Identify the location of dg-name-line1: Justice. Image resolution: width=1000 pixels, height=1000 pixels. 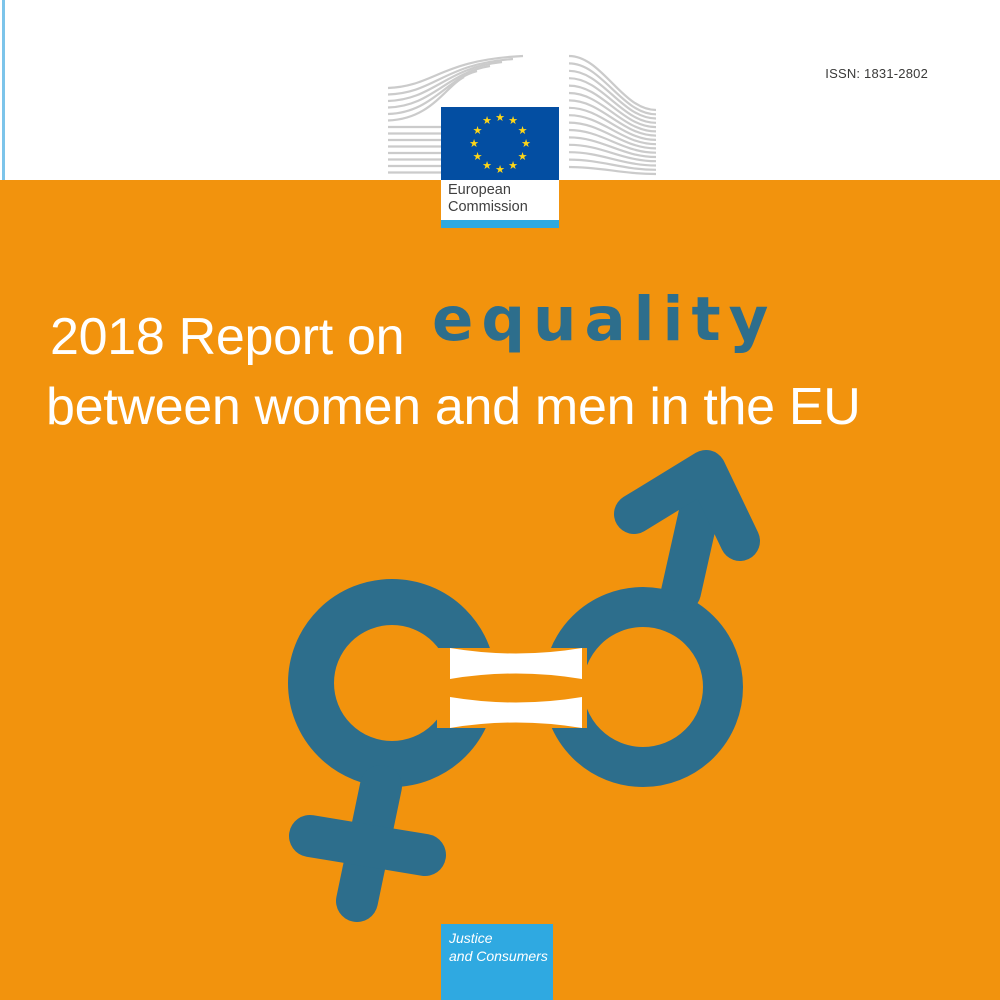
(471, 938).